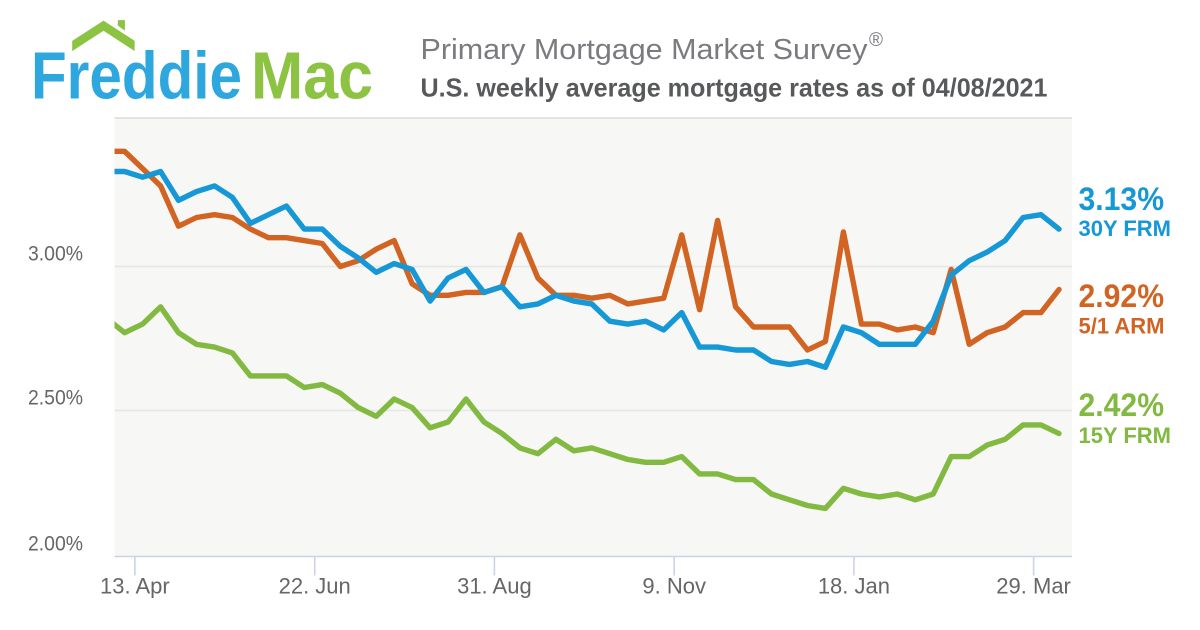 Image resolution: width=1200 pixels, height=630 pixels. What do you see at coordinates (1125, 435) in the screenshot?
I see `svg-text: 15Y FRM` at bounding box center [1125, 435].